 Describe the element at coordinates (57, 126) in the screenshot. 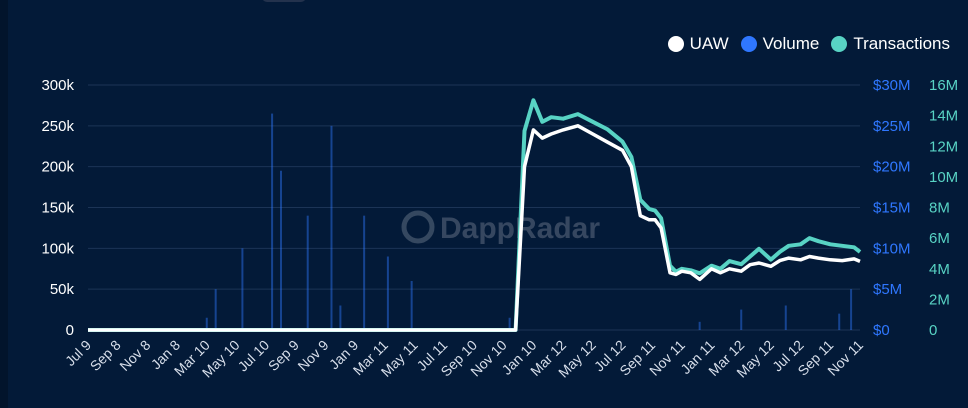

I see `y-tick-label-uaw: 250k` at that location.